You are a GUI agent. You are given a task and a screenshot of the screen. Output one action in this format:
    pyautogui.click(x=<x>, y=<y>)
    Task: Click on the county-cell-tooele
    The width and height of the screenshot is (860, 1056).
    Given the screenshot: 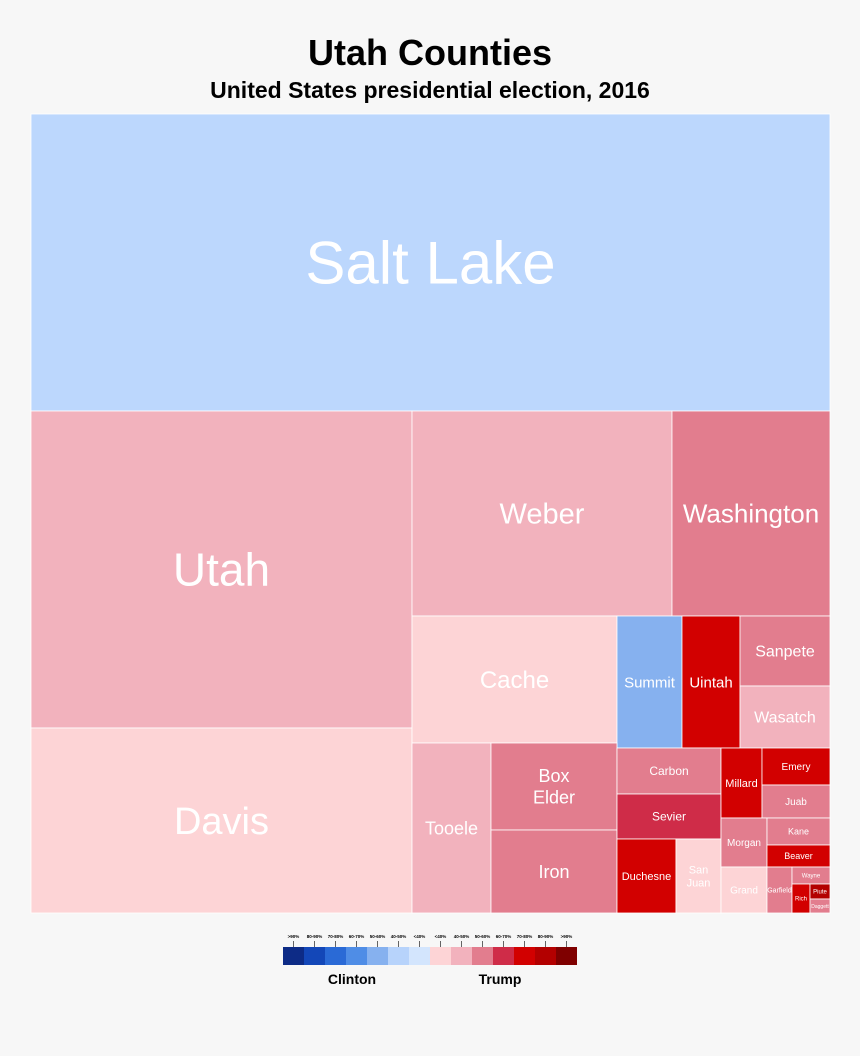 What is the action you would take?
    pyautogui.click(x=451, y=828)
    